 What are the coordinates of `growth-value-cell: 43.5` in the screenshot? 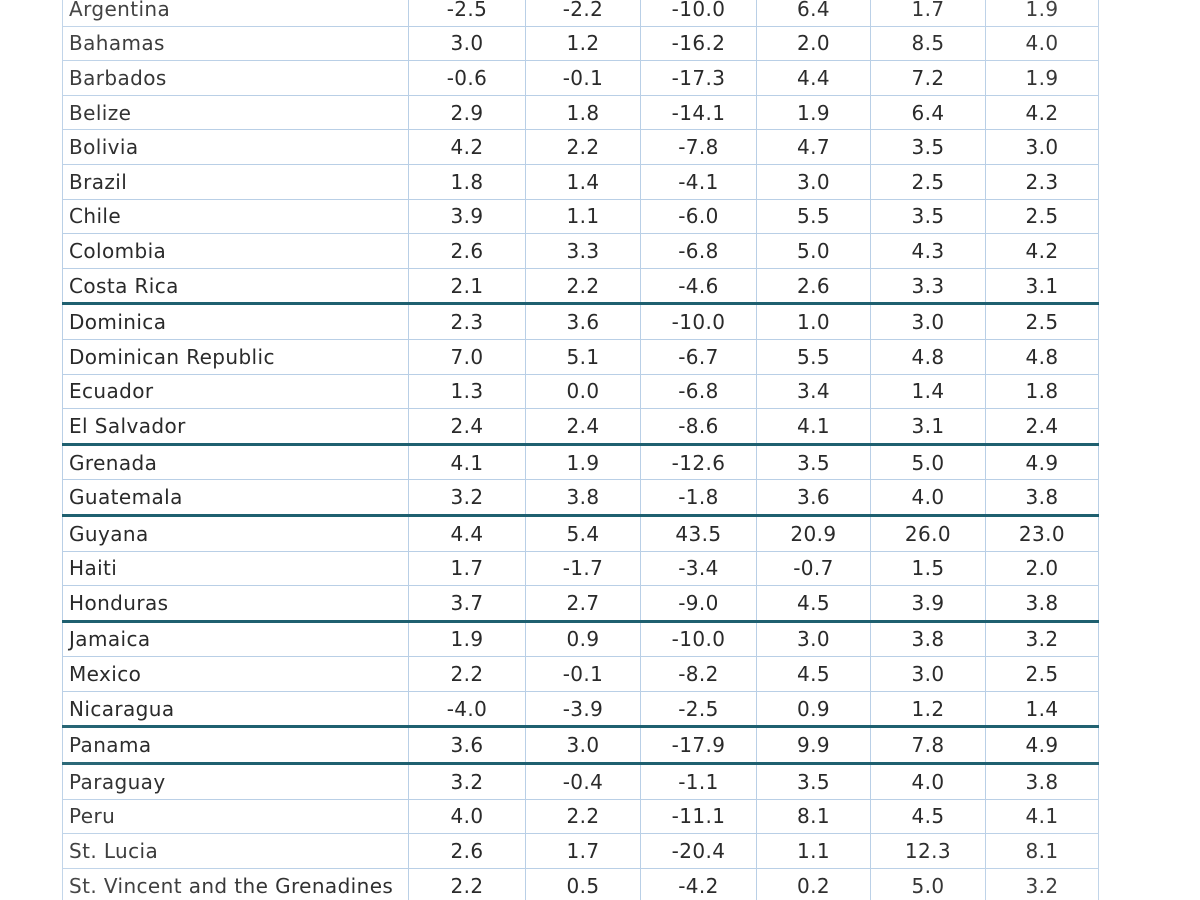 It's located at (698, 533).